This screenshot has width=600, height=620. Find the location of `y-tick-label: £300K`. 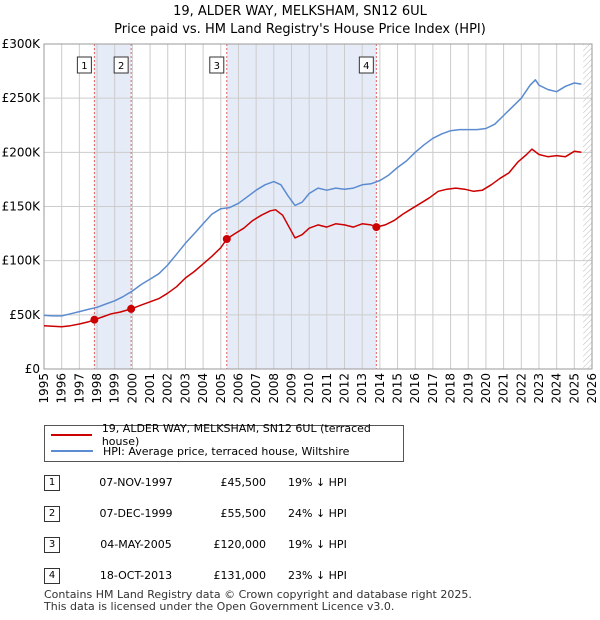

y-tick-label: £300K is located at coordinates (22, 44).